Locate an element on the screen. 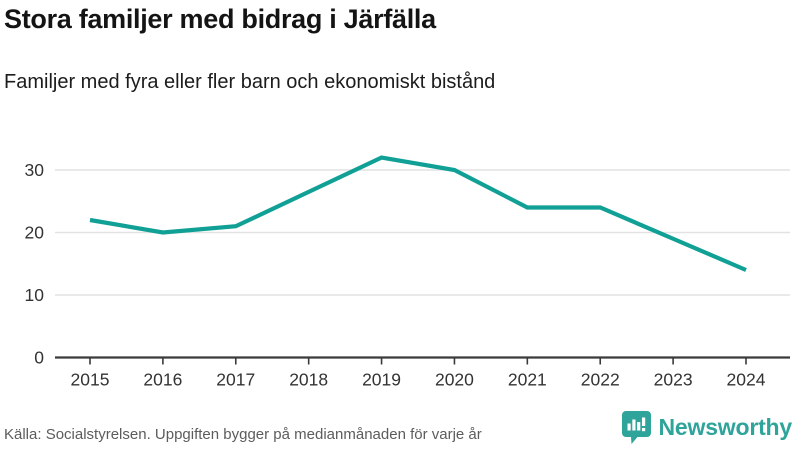 The image size is (800, 450). x-tick-label: 2015 is located at coordinates (90, 380).